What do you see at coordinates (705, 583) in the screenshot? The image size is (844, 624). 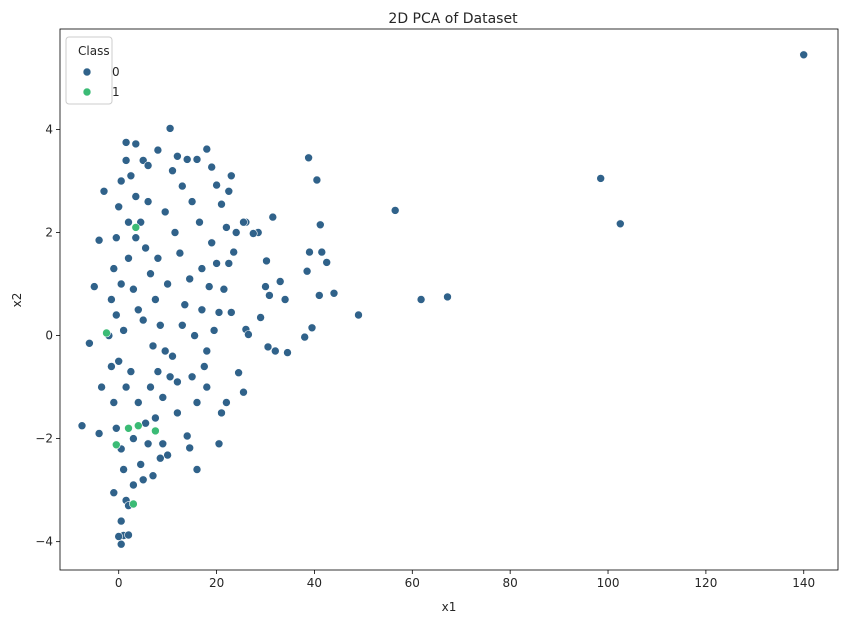 I see `x-tick-label: 120` at bounding box center [705, 583].